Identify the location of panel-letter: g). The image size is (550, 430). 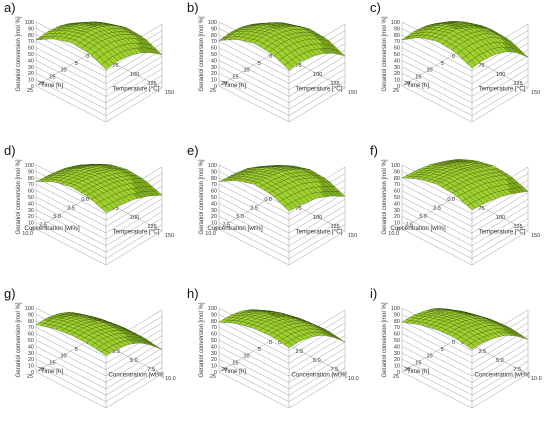
(10, 293).